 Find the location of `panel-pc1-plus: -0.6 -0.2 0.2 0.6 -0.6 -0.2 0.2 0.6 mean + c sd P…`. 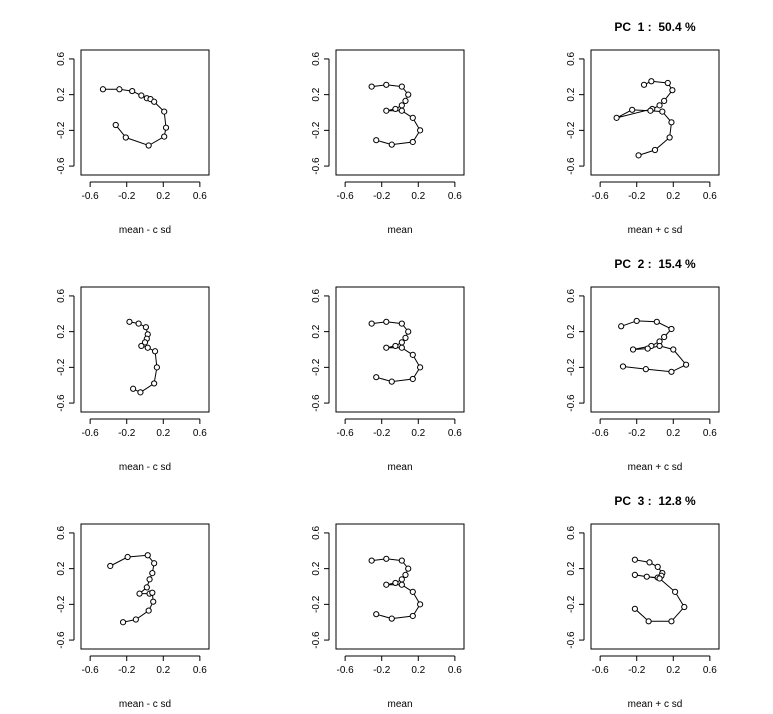

panel-pc1-plus: -0.6 -0.2 0.2 0.6 -0.6 -0.2 0.2 0.6 mean + c sd P… is located at coordinates (643, 128).